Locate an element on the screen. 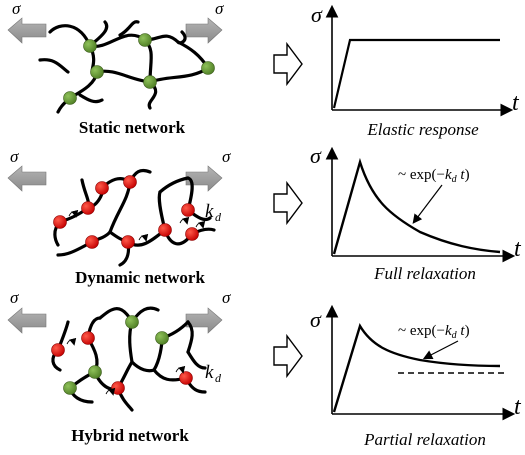 The width and height of the screenshot is (525, 455). chart-full-relaxation: σ t ~ exp(−kd t) Full relaxation is located at coordinates (416, 213).